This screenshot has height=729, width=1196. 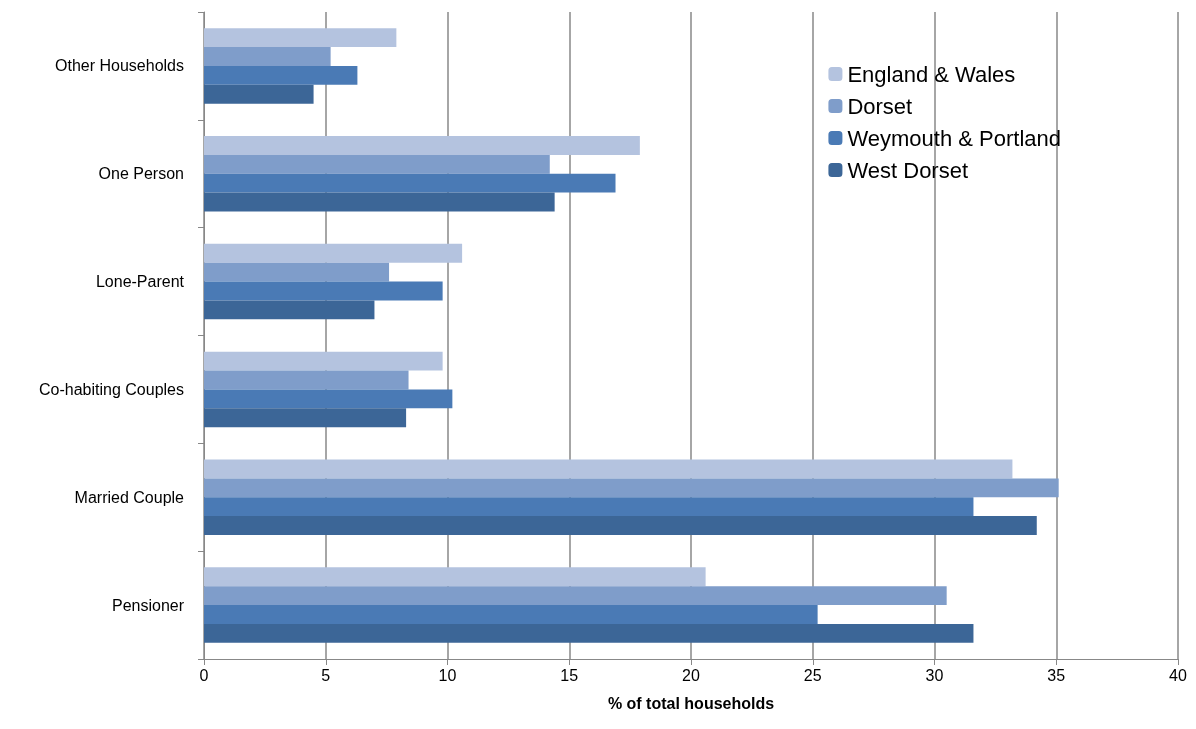 I want to click on x-tick-label: 40, so click(x=1178, y=675).